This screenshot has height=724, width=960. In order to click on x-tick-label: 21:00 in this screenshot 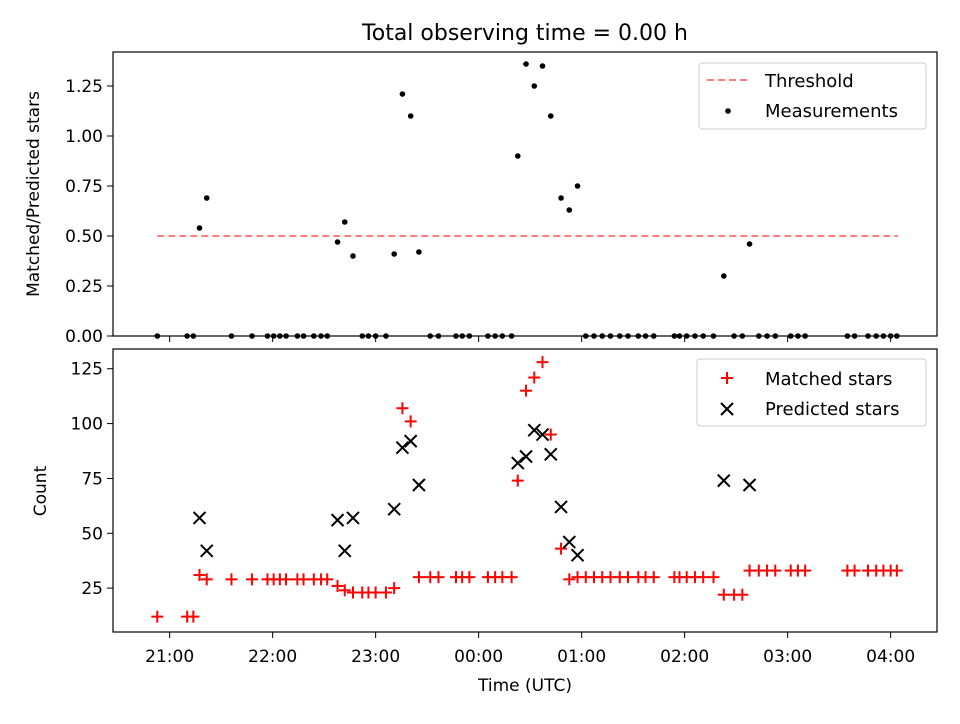, I will do `click(169, 657)`.